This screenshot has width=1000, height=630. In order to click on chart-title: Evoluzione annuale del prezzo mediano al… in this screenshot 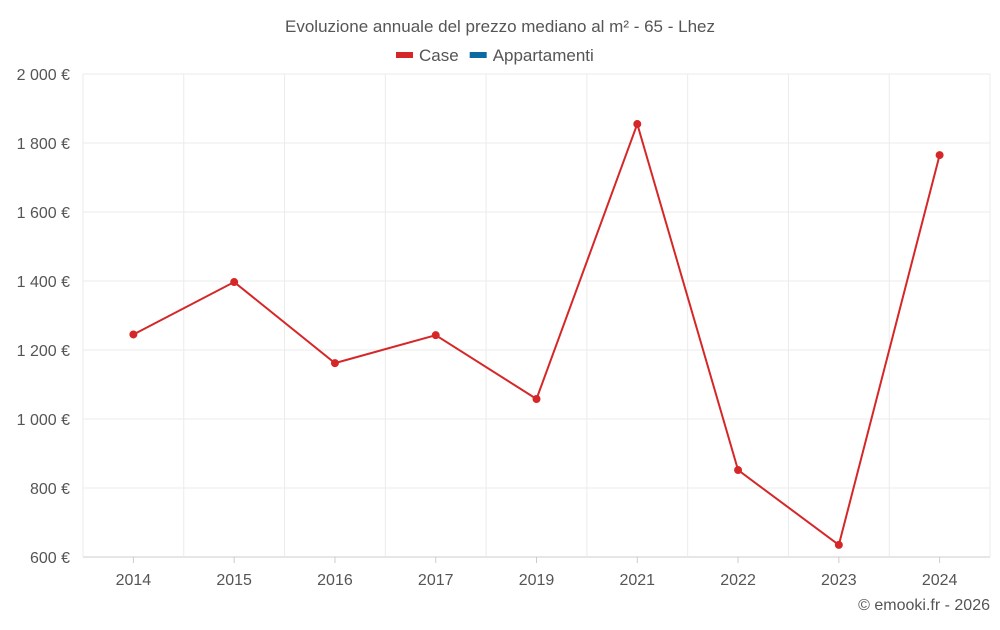, I will do `click(500, 26)`.